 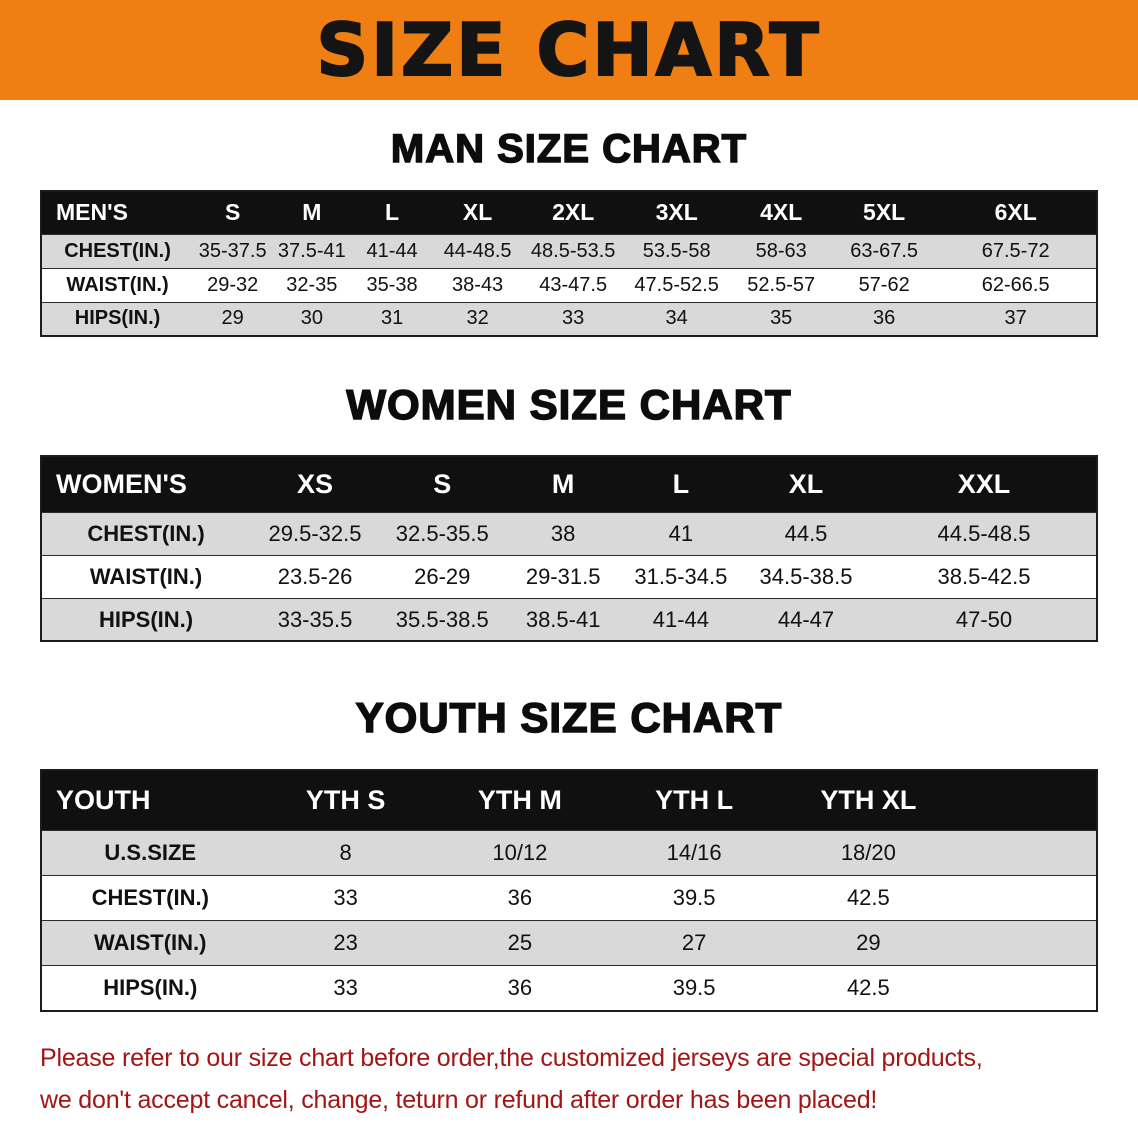 What do you see at coordinates (519, 799) in the screenshot?
I see `size-header-cell: YTH M` at bounding box center [519, 799].